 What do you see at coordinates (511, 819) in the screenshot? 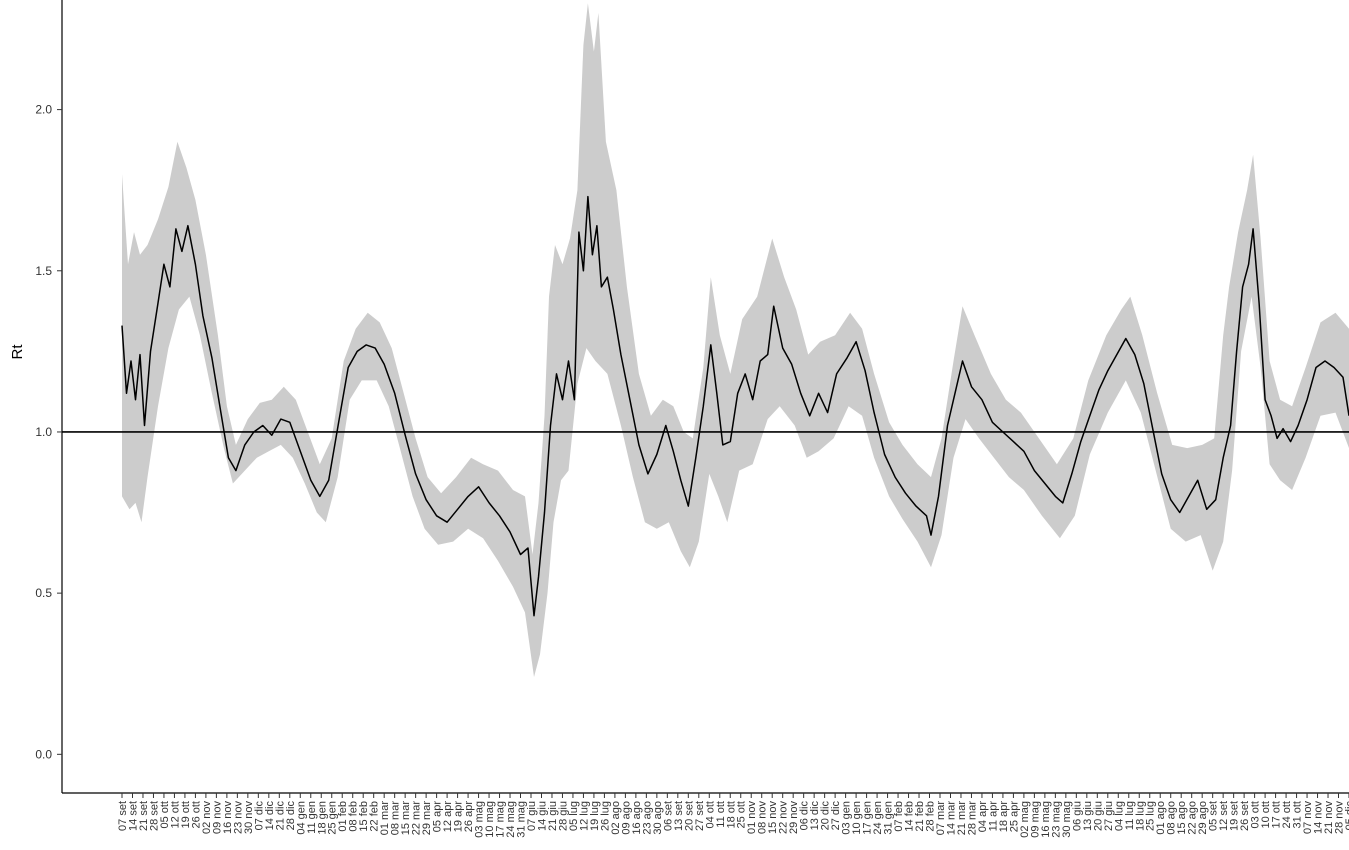
I see `x-tick-label: 24 mag` at bounding box center [511, 819].